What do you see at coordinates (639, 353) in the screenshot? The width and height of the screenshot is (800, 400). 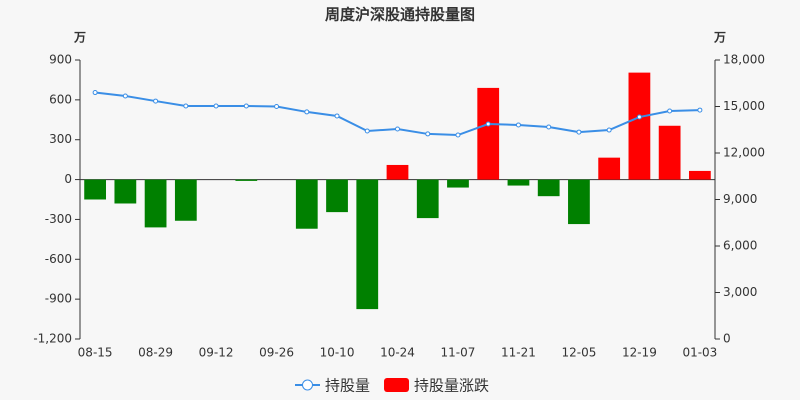 I see `x-tick-label: 12-19` at bounding box center [639, 353].